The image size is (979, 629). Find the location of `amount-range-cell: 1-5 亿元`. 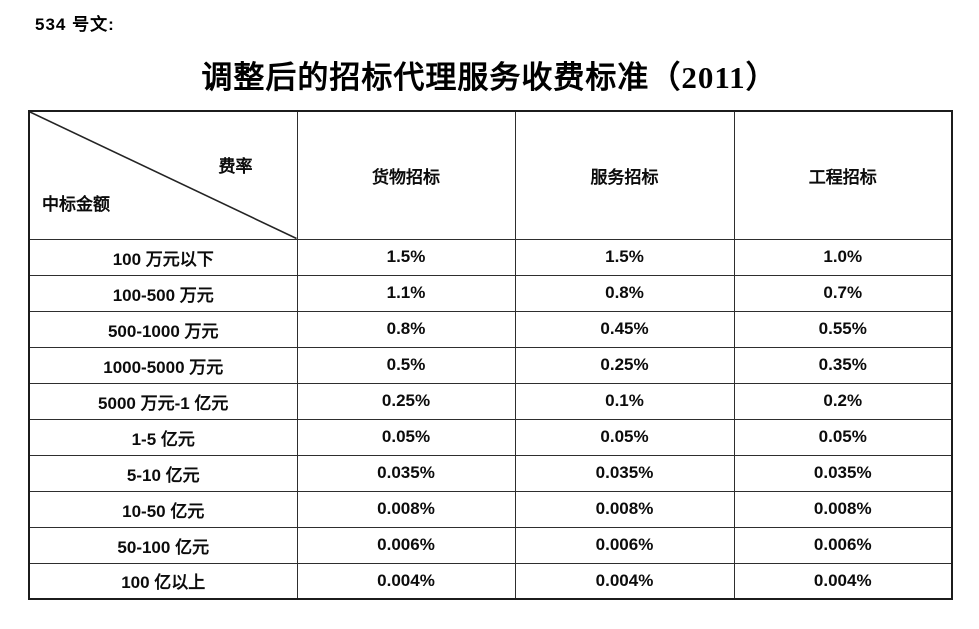

amount-range-cell: 1-5 亿元 is located at coordinates (163, 437).